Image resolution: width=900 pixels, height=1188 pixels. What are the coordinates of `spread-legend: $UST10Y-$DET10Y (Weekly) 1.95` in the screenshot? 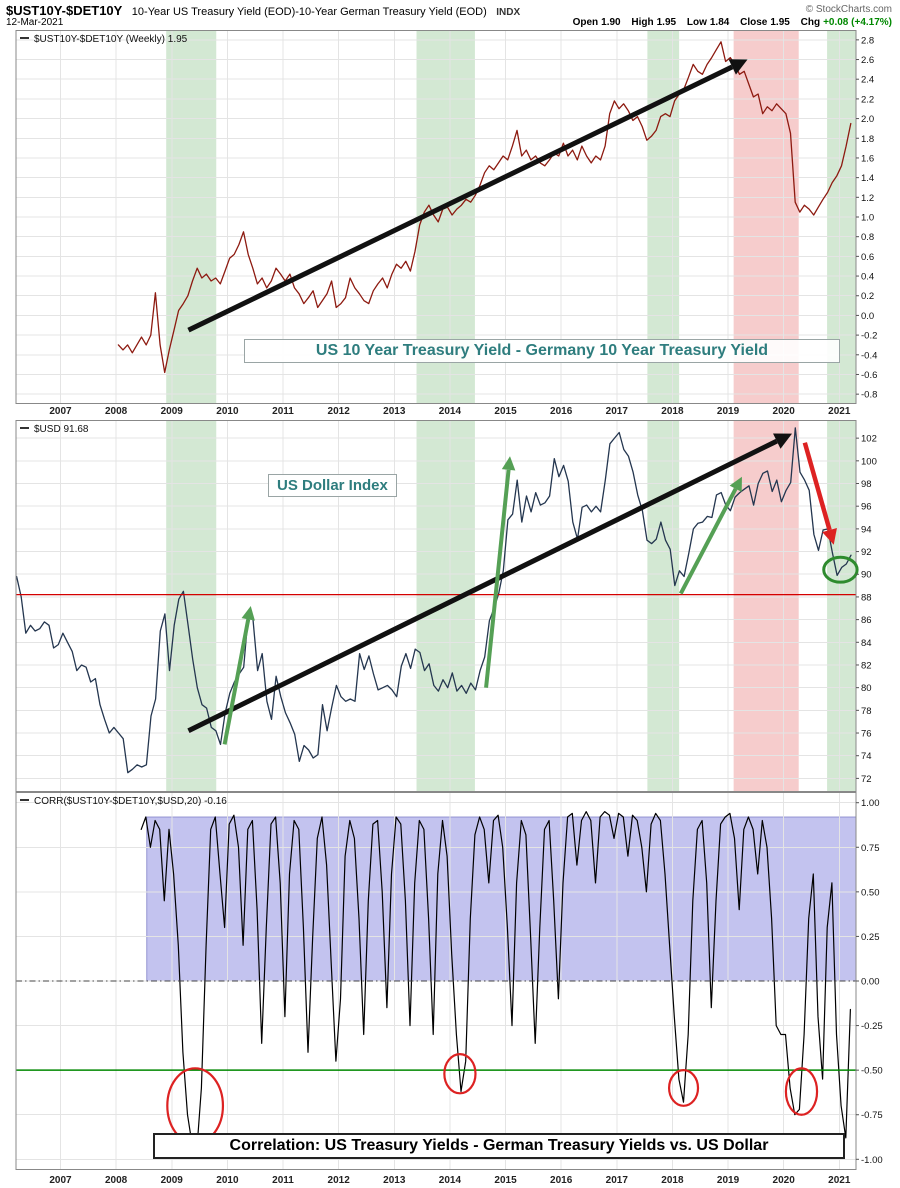 It's located at (103, 39).